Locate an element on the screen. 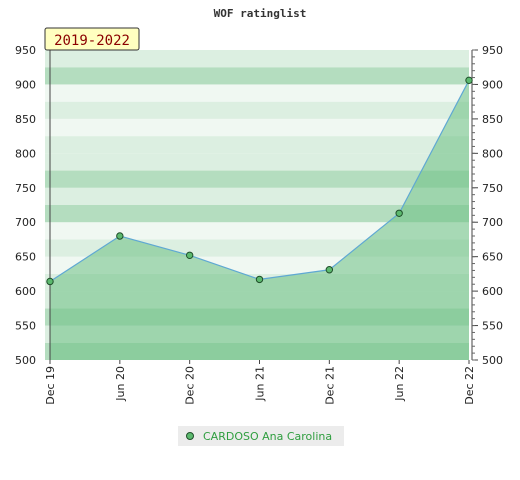  x-tick-label: Dec 21 is located at coordinates (329, 385).